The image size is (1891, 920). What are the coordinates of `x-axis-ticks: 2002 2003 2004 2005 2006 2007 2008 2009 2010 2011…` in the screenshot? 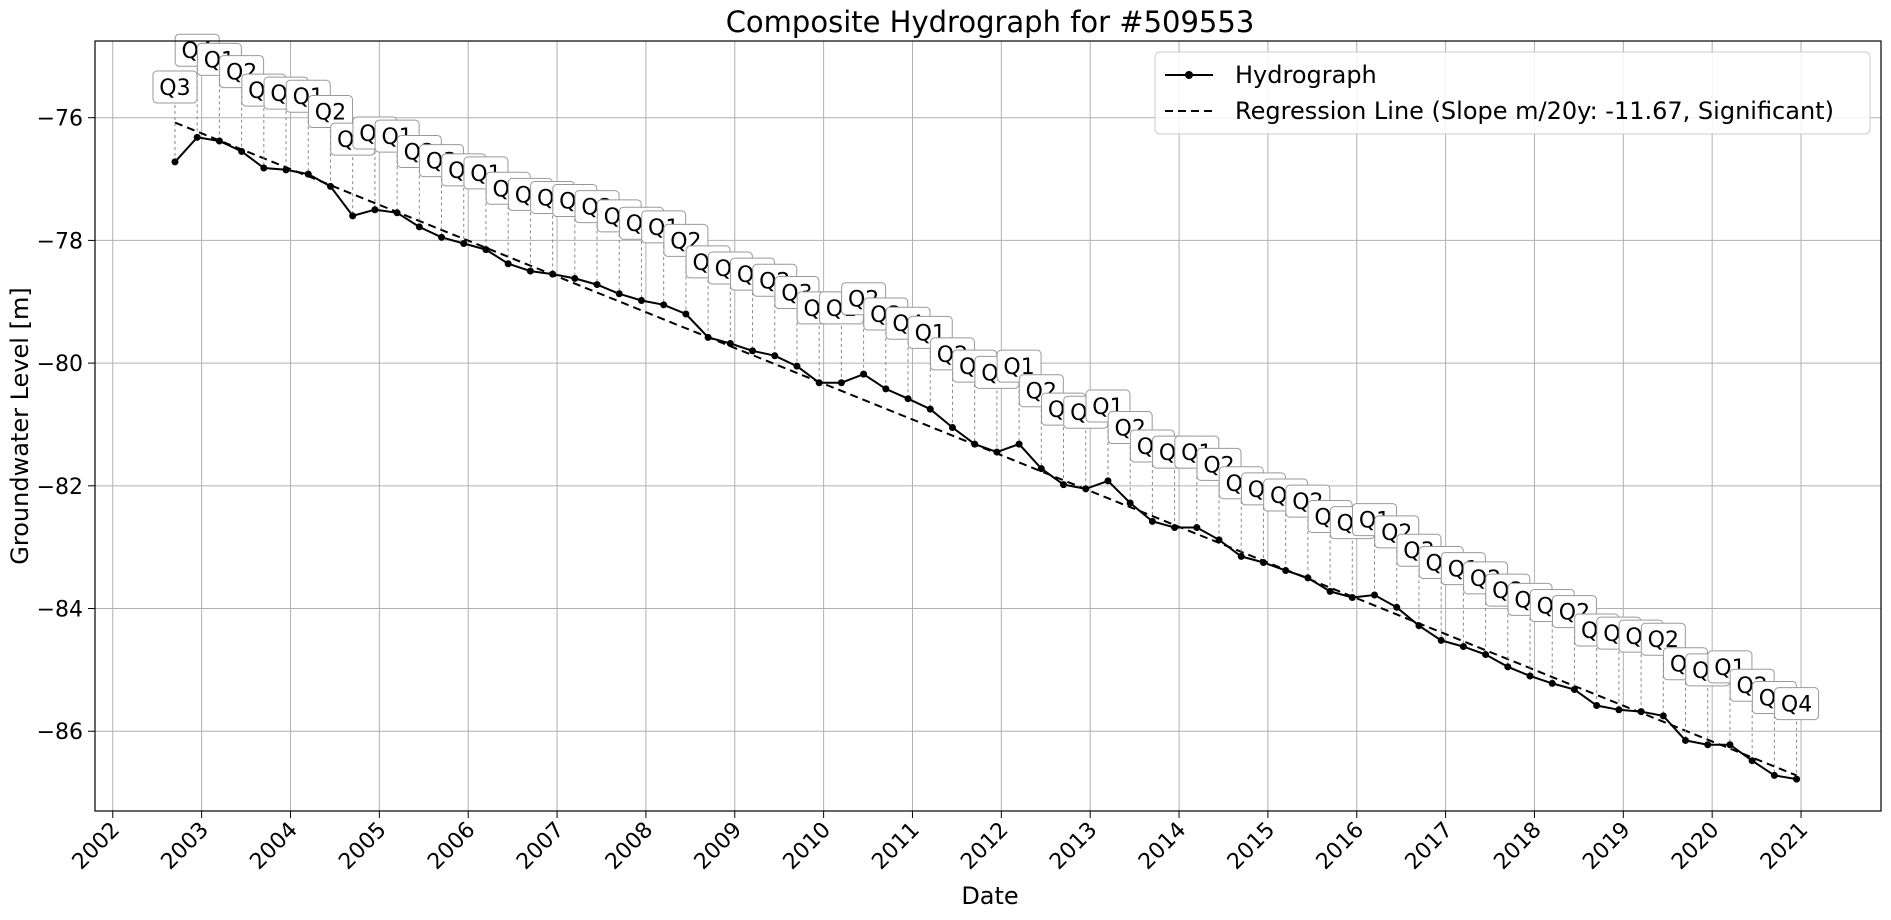 It's located at (940, 843).